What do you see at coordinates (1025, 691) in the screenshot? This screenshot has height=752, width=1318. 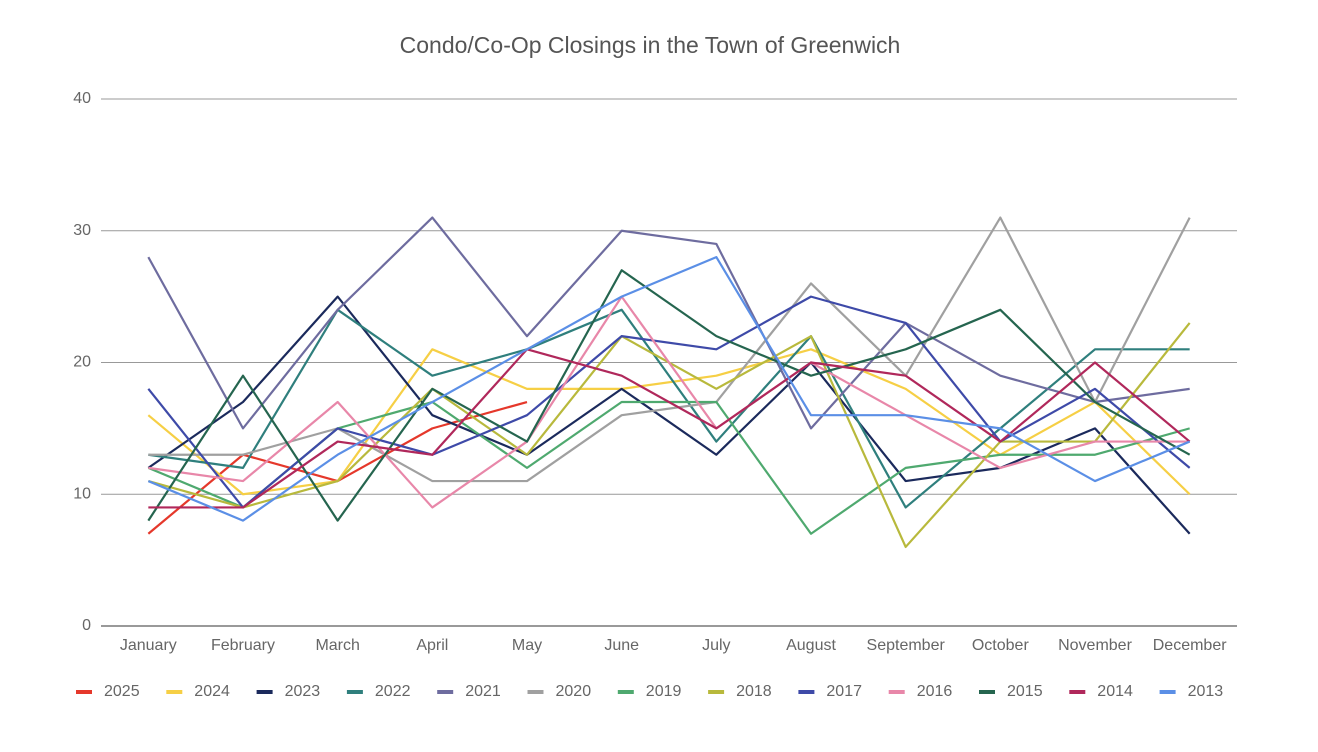 I see `legend-label: 2015` at bounding box center [1025, 691].